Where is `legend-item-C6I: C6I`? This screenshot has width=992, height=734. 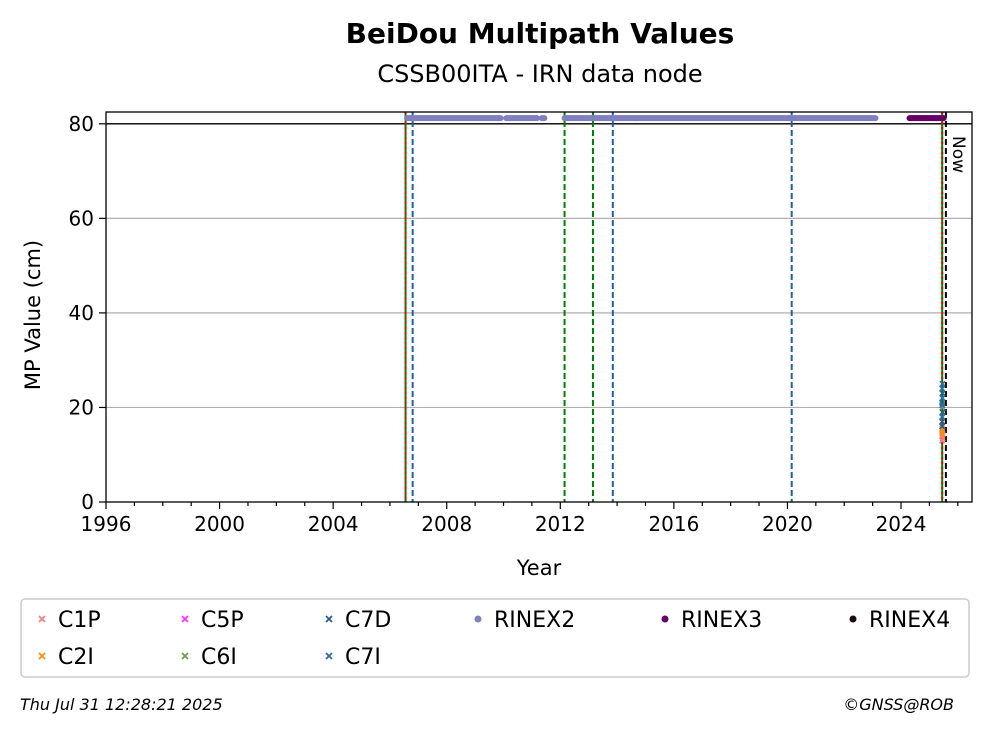
legend-item-C6I: C6I is located at coordinates (209, 657).